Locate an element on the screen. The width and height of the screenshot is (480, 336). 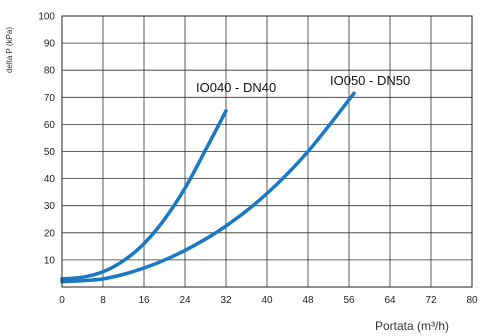
y-tick-label: 100 is located at coordinates (46, 17).